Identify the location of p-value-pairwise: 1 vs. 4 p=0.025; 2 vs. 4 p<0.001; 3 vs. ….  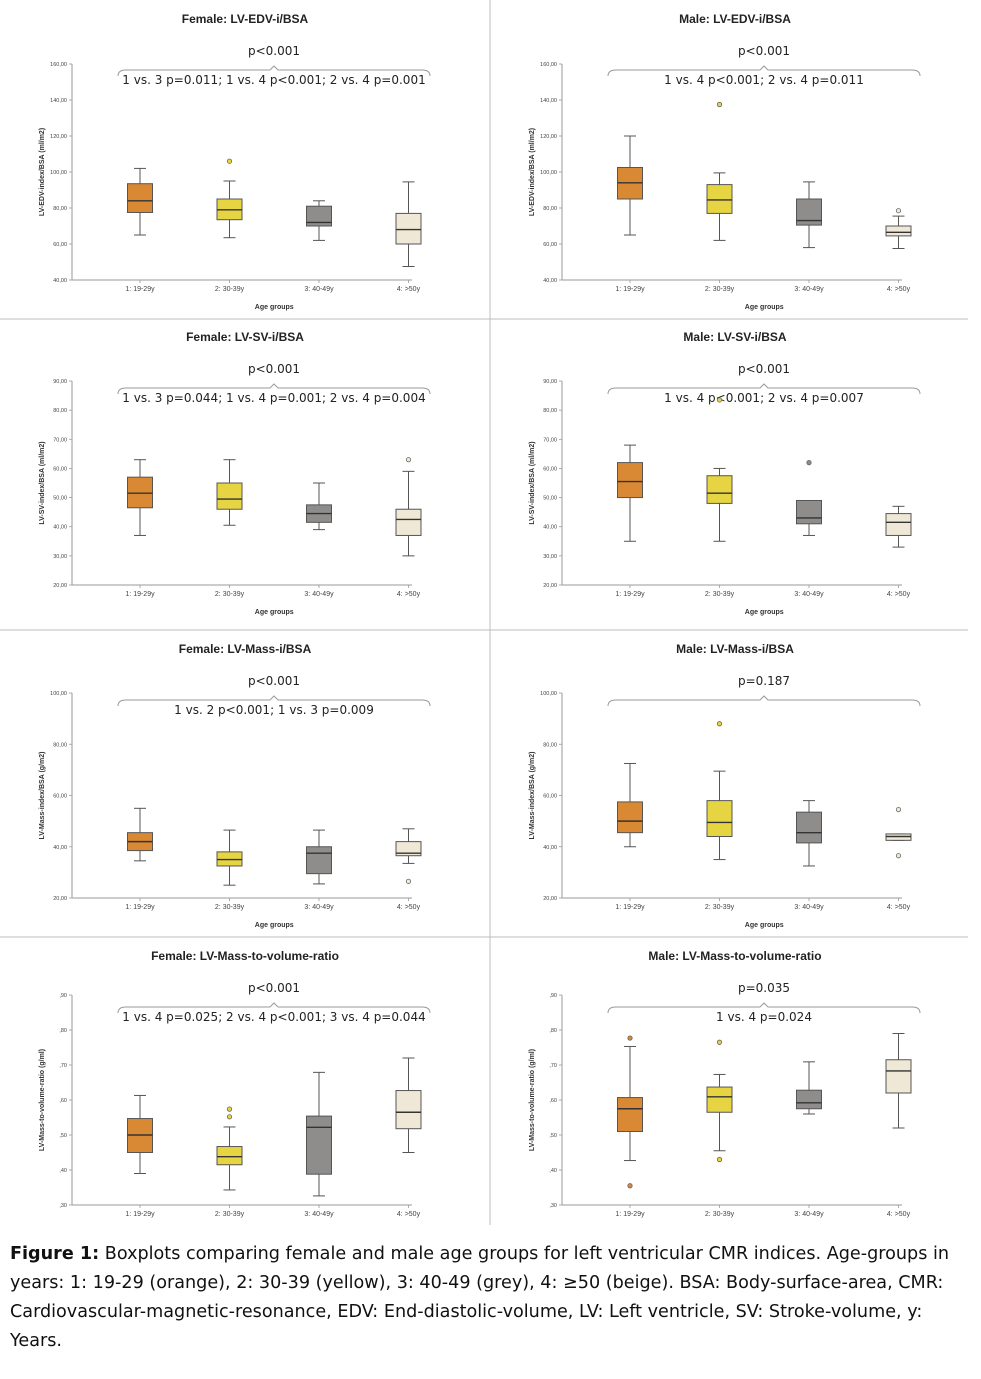
(273, 1017).